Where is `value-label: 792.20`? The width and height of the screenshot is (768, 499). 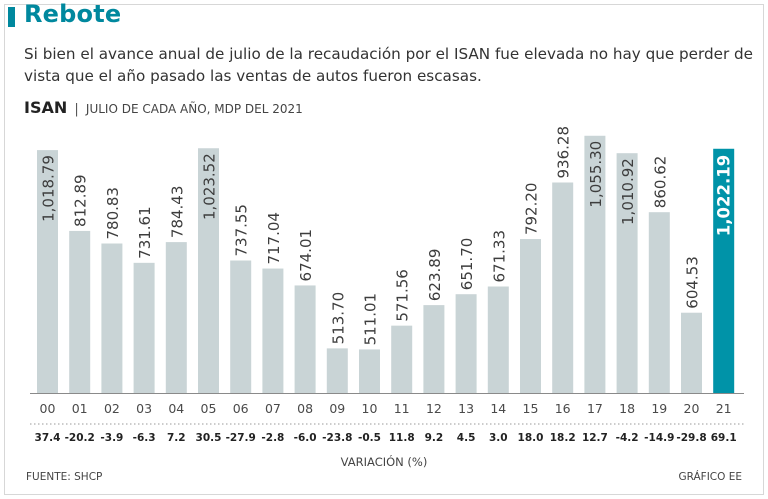
value-label: 792.20 is located at coordinates (532, 209).